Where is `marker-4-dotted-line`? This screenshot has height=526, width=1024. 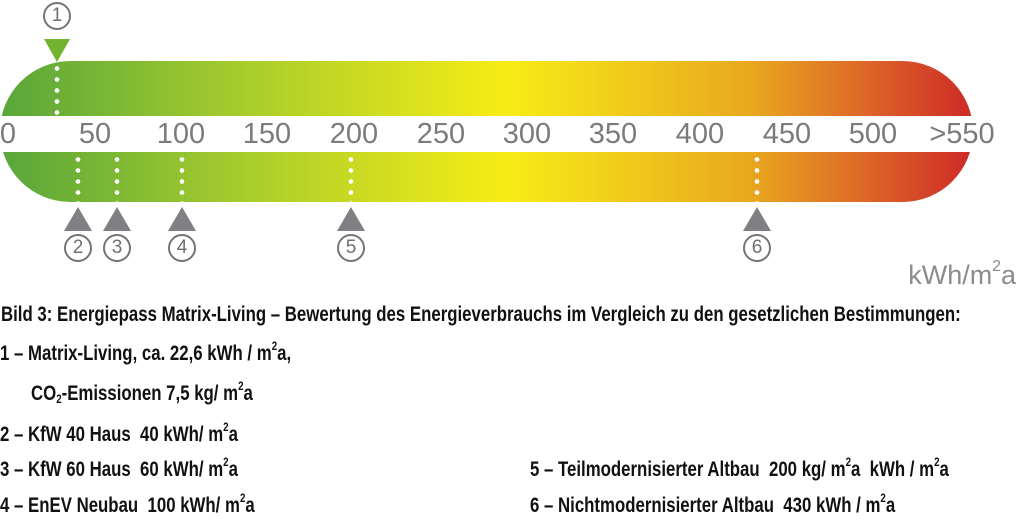
marker-4-dotted-line is located at coordinates (182, 177).